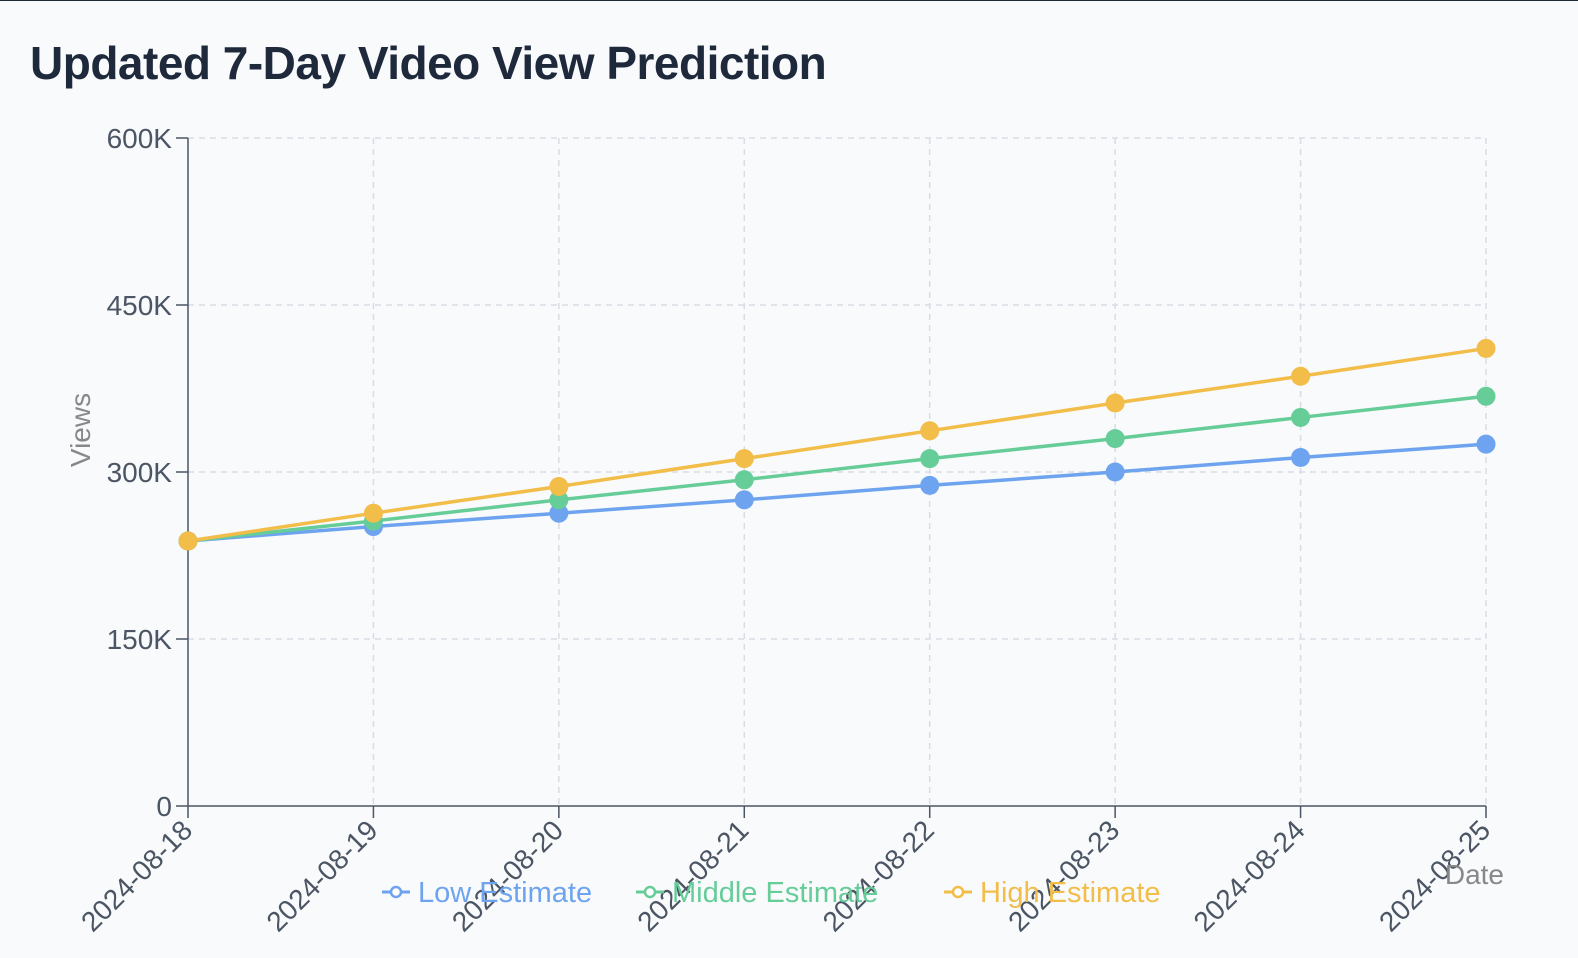 Image resolution: width=1578 pixels, height=958 pixels. What do you see at coordinates (140, 639) in the screenshot?
I see `y-tick-label: 150K` at bounding box center [140, 639].